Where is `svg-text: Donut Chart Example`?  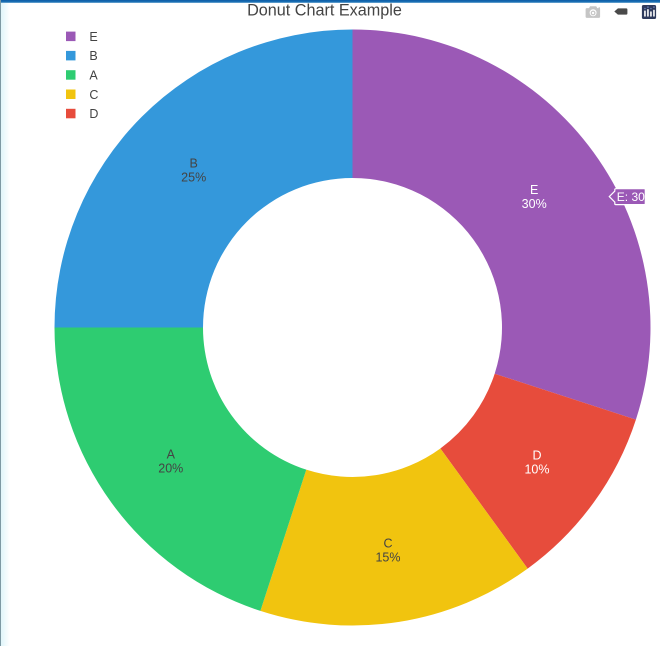 svg-text: Donut Chart Example is located at coordinates (324, 10).